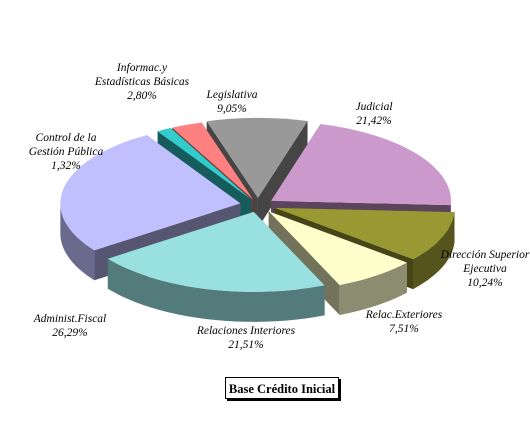  Describe the element at coordinates (404, 322) in the screenshot. I see `slice-label: Relac.Exteriores 7,51%` at that location.